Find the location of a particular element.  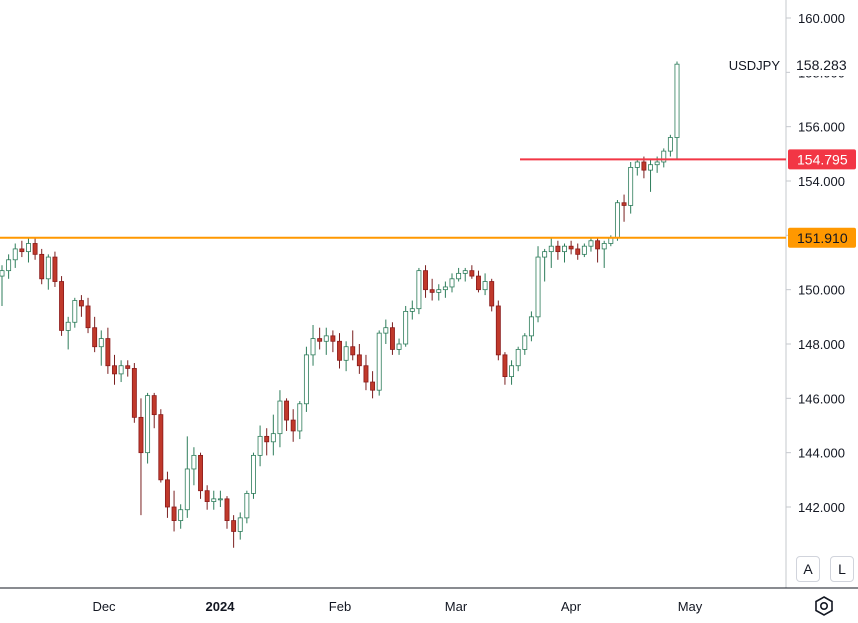

auto-scale-button: A is located at coordinates (808, 569).